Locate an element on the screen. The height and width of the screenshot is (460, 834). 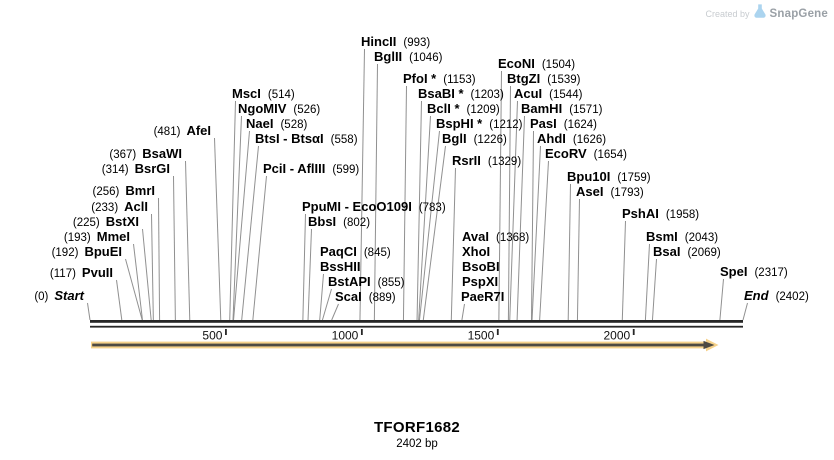
site-name: PfoI * is located at coordinates (420, 78).